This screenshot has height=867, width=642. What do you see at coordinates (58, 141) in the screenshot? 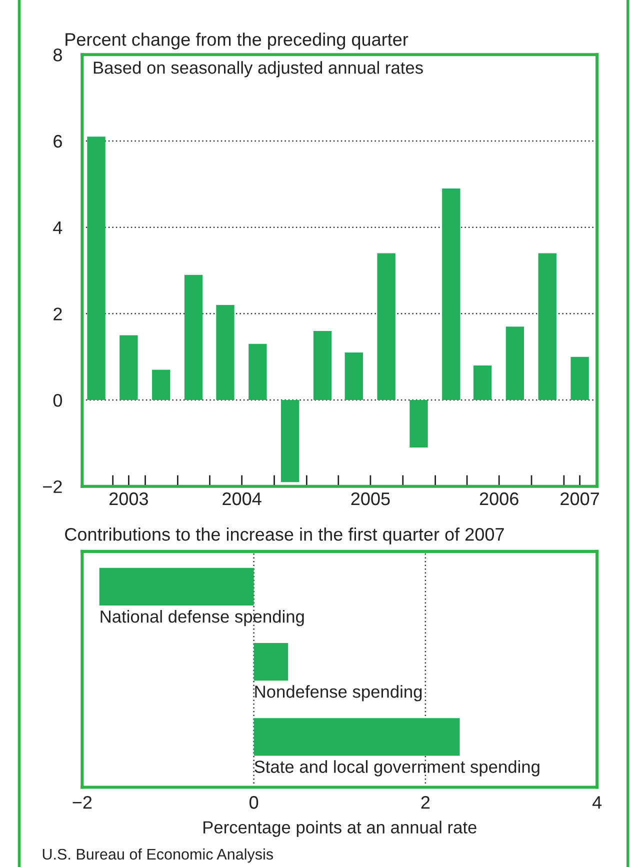
I see `y-tick-label: 6` at bounding box center [58, 141].